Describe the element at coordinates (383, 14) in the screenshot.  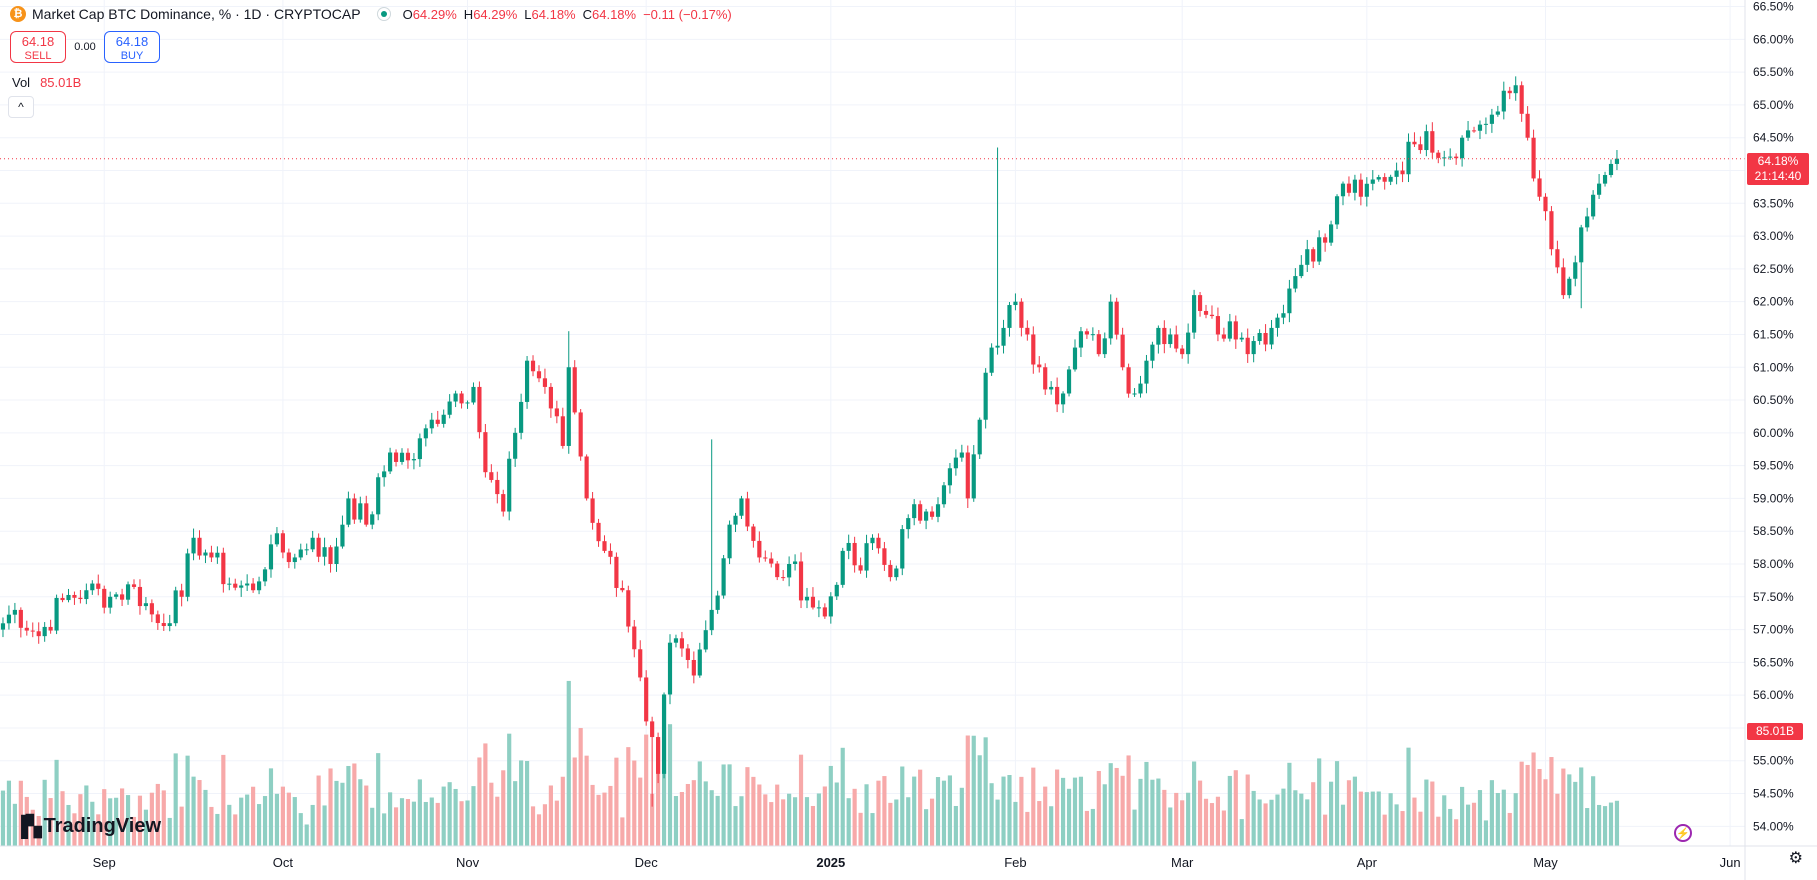
I see `market-status-icon` at that location.